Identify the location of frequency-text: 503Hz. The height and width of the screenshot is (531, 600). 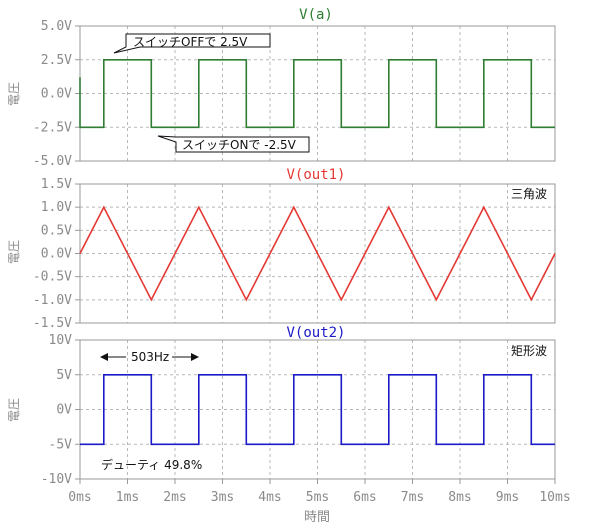
(150, 357).